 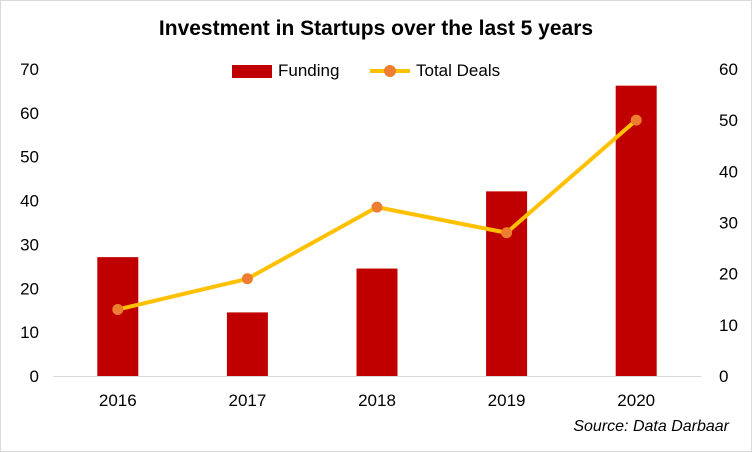 What do you see at coordinates (651, 426) in the screenshot?
I see `source-note: Source: Data Darbaar` at bounding box center [651, 426].